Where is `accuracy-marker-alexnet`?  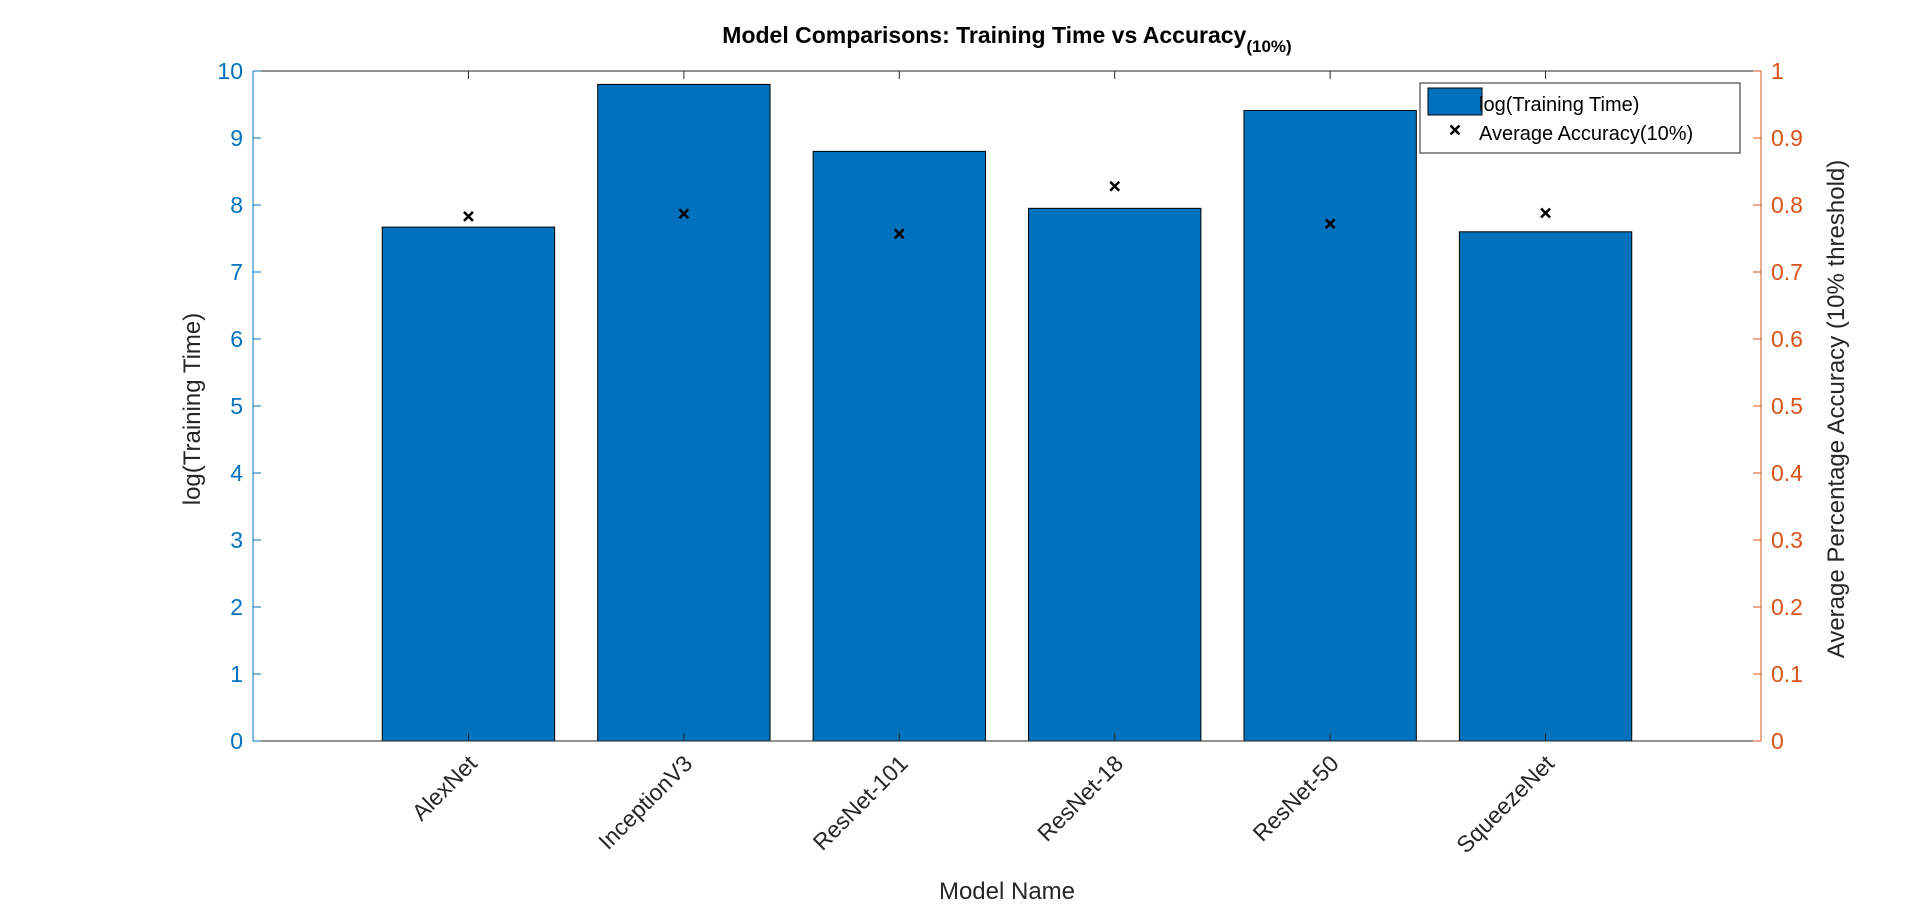
accuracy-marker-alexnet is located at coordinates (468, 216).